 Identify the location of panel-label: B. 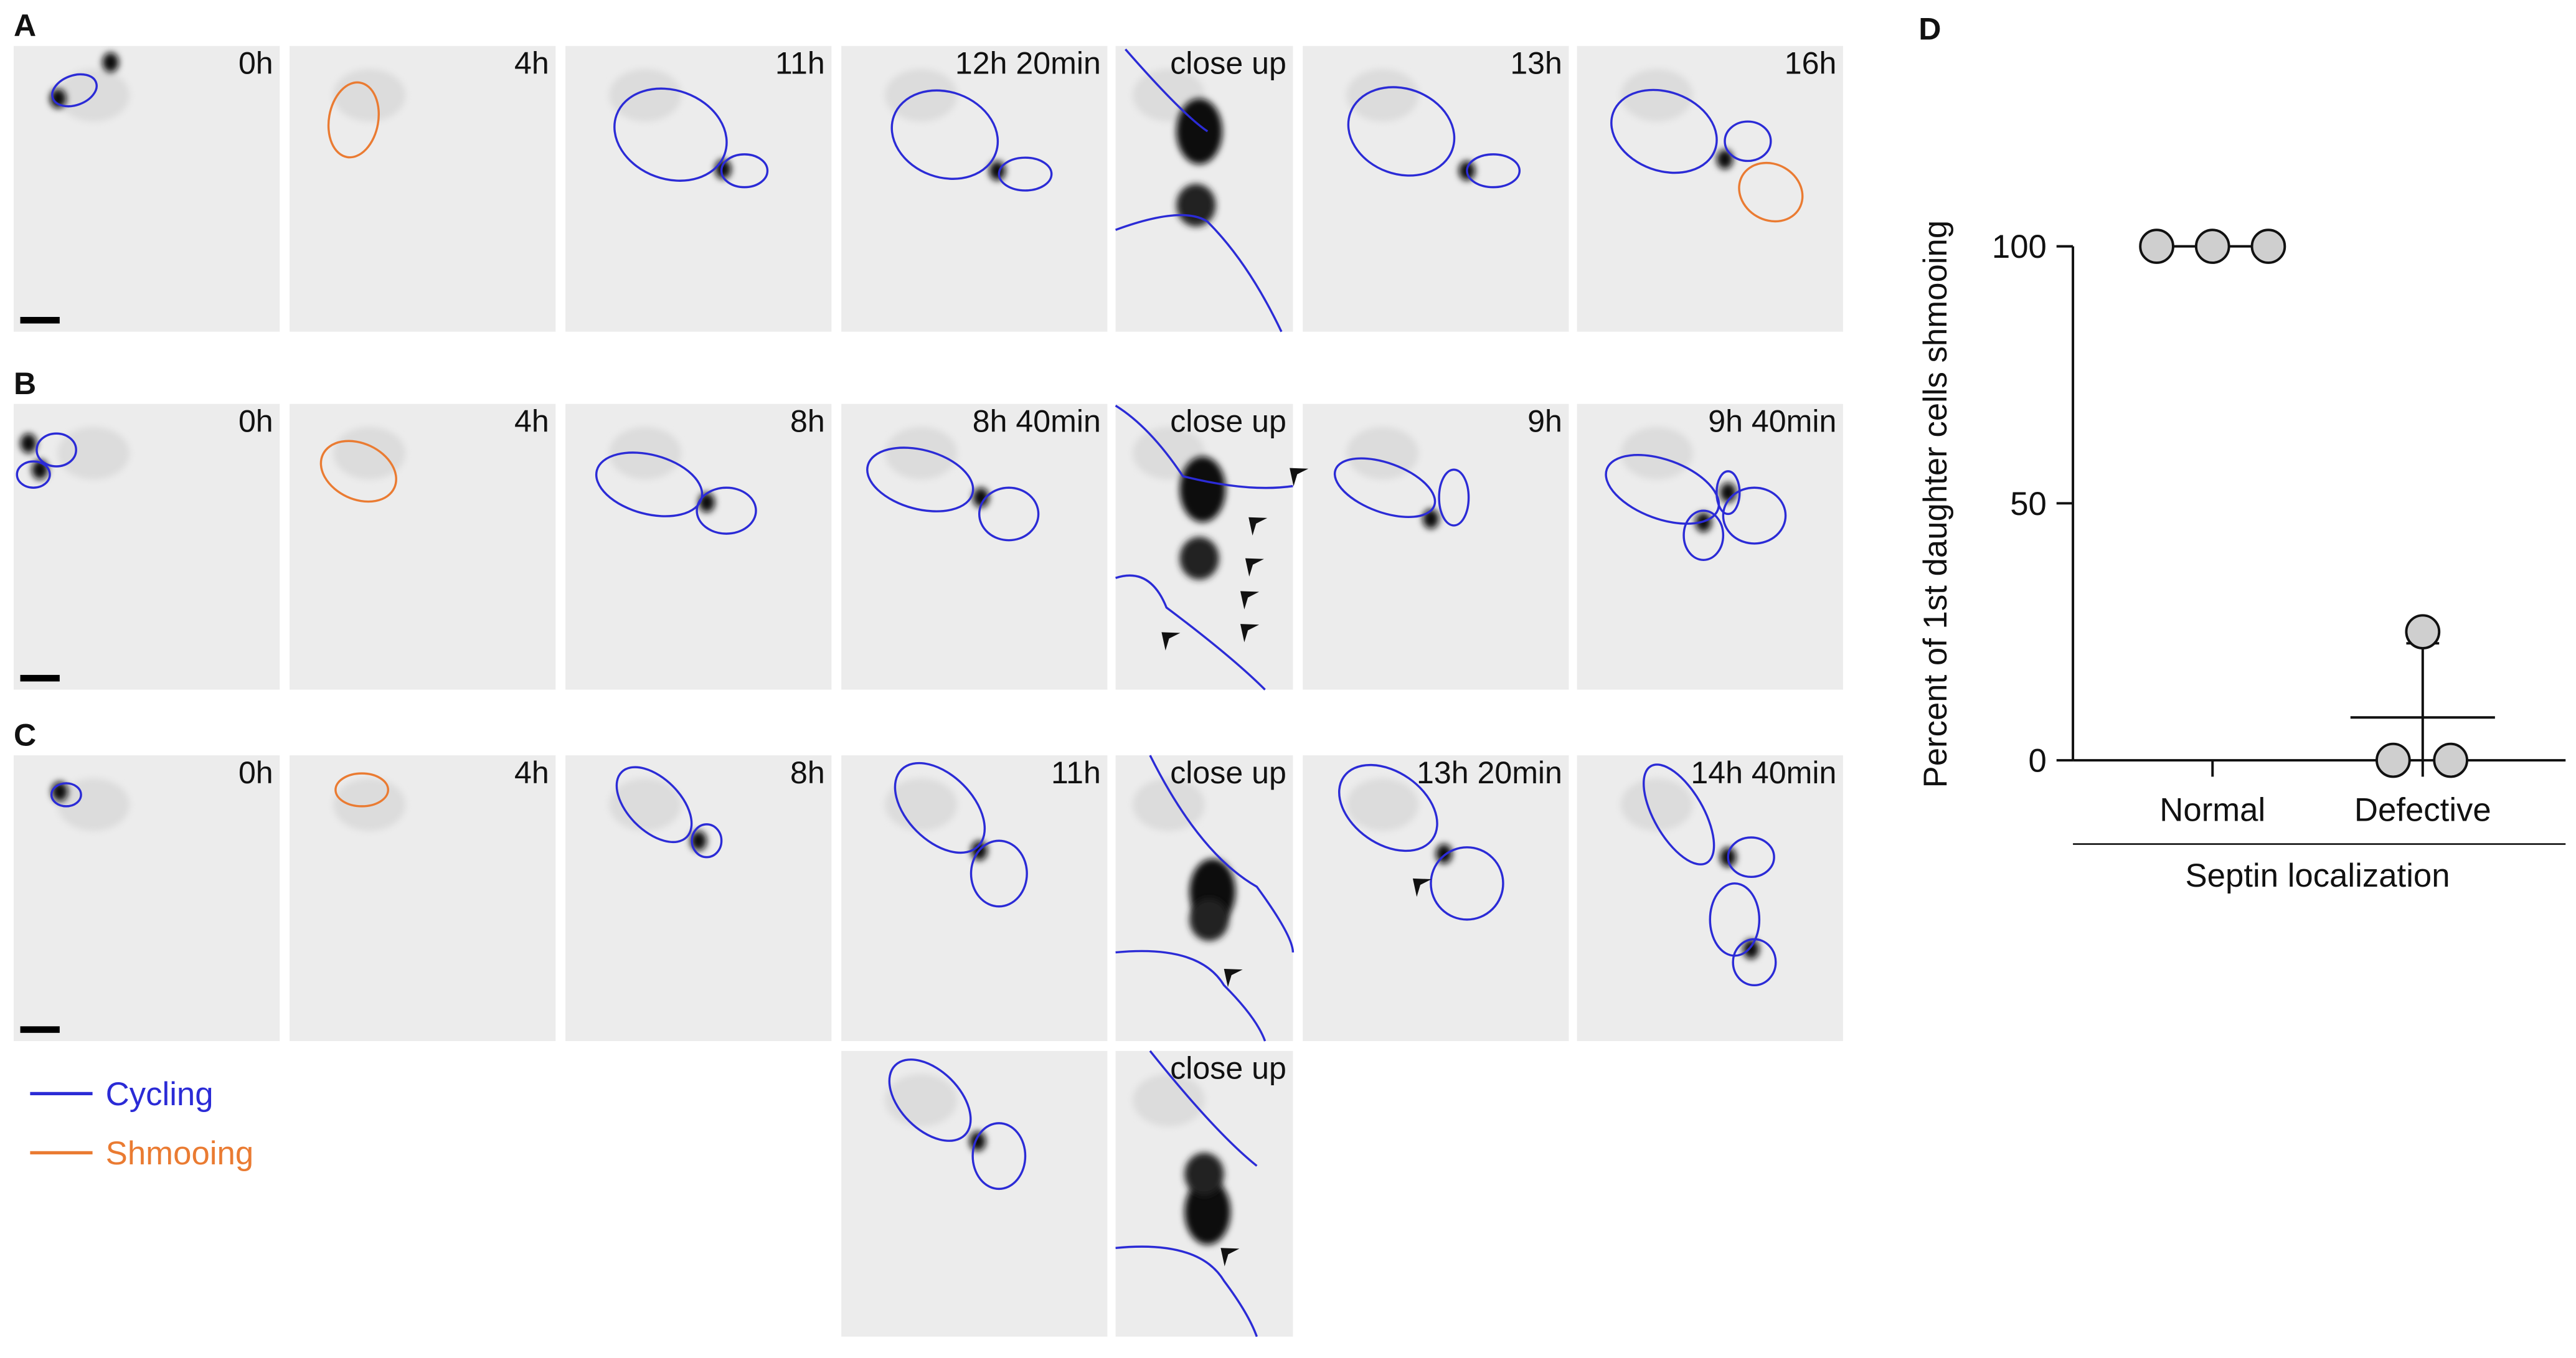
(25, 383).